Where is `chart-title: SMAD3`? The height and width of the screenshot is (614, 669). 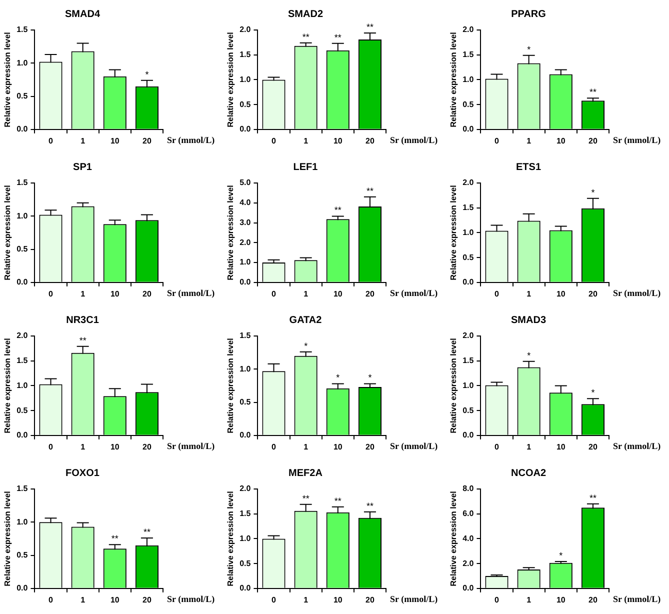 chart-title: SMAD3 is located at coordinates (528, 320).